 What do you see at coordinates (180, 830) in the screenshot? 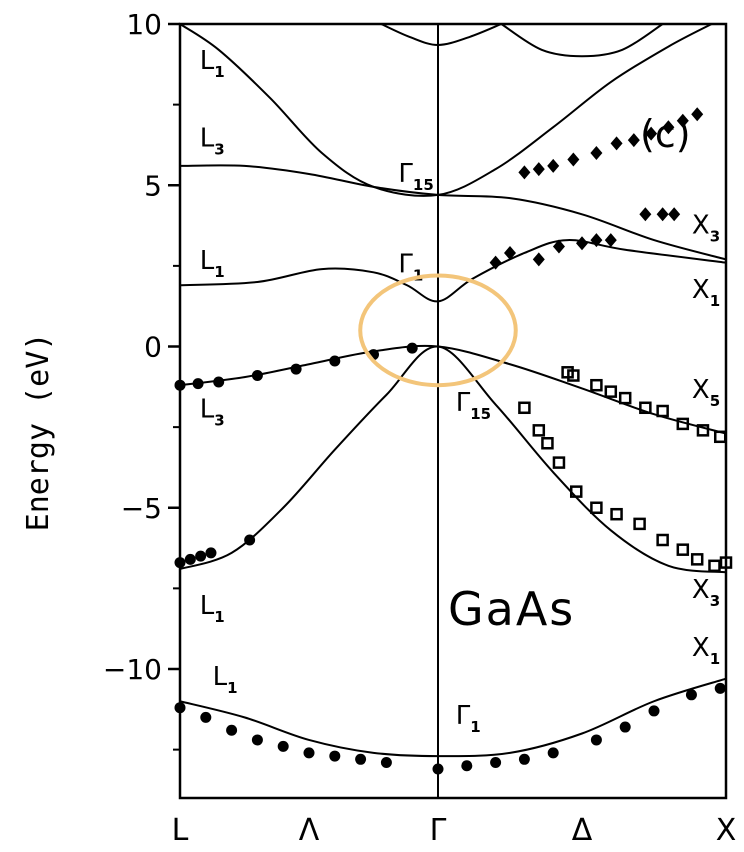
I see `x-tick-label: L` at bounding box center [180, 830].